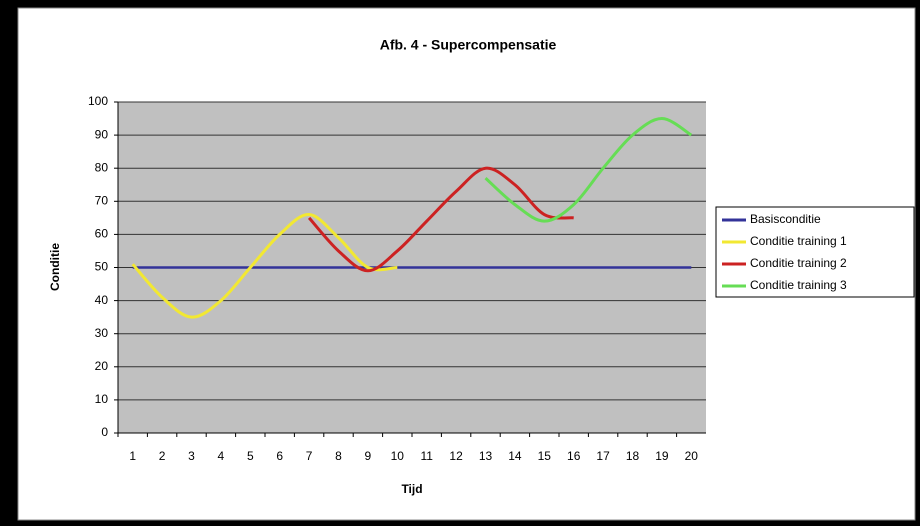  Describe the element at coordinates (104, 432) in the screenshot. I see `y-tick-label: 0` at that location.